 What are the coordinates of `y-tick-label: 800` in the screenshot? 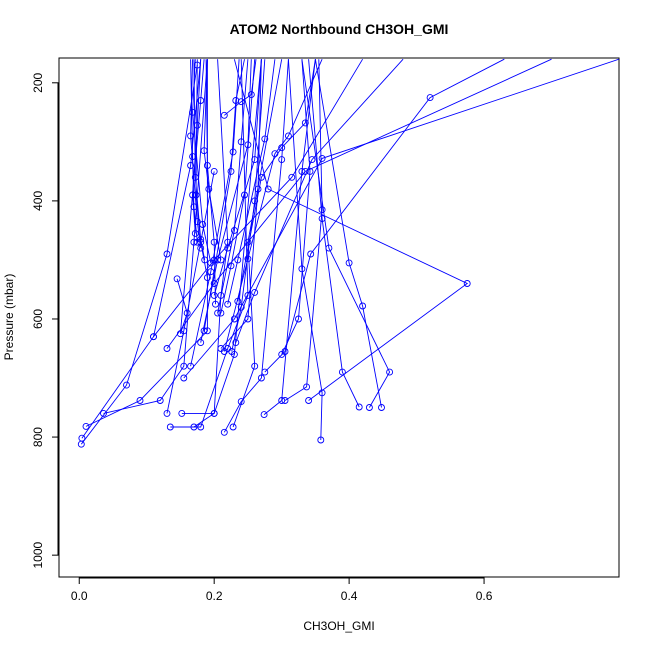 It's located at (38, 437).